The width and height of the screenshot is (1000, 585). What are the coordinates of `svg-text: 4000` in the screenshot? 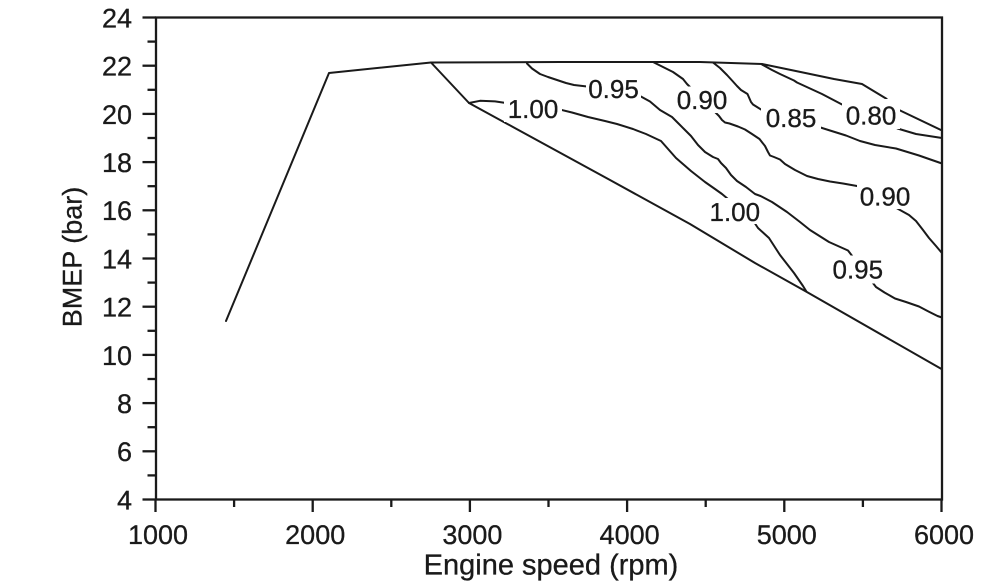 It's located at (630, 535).